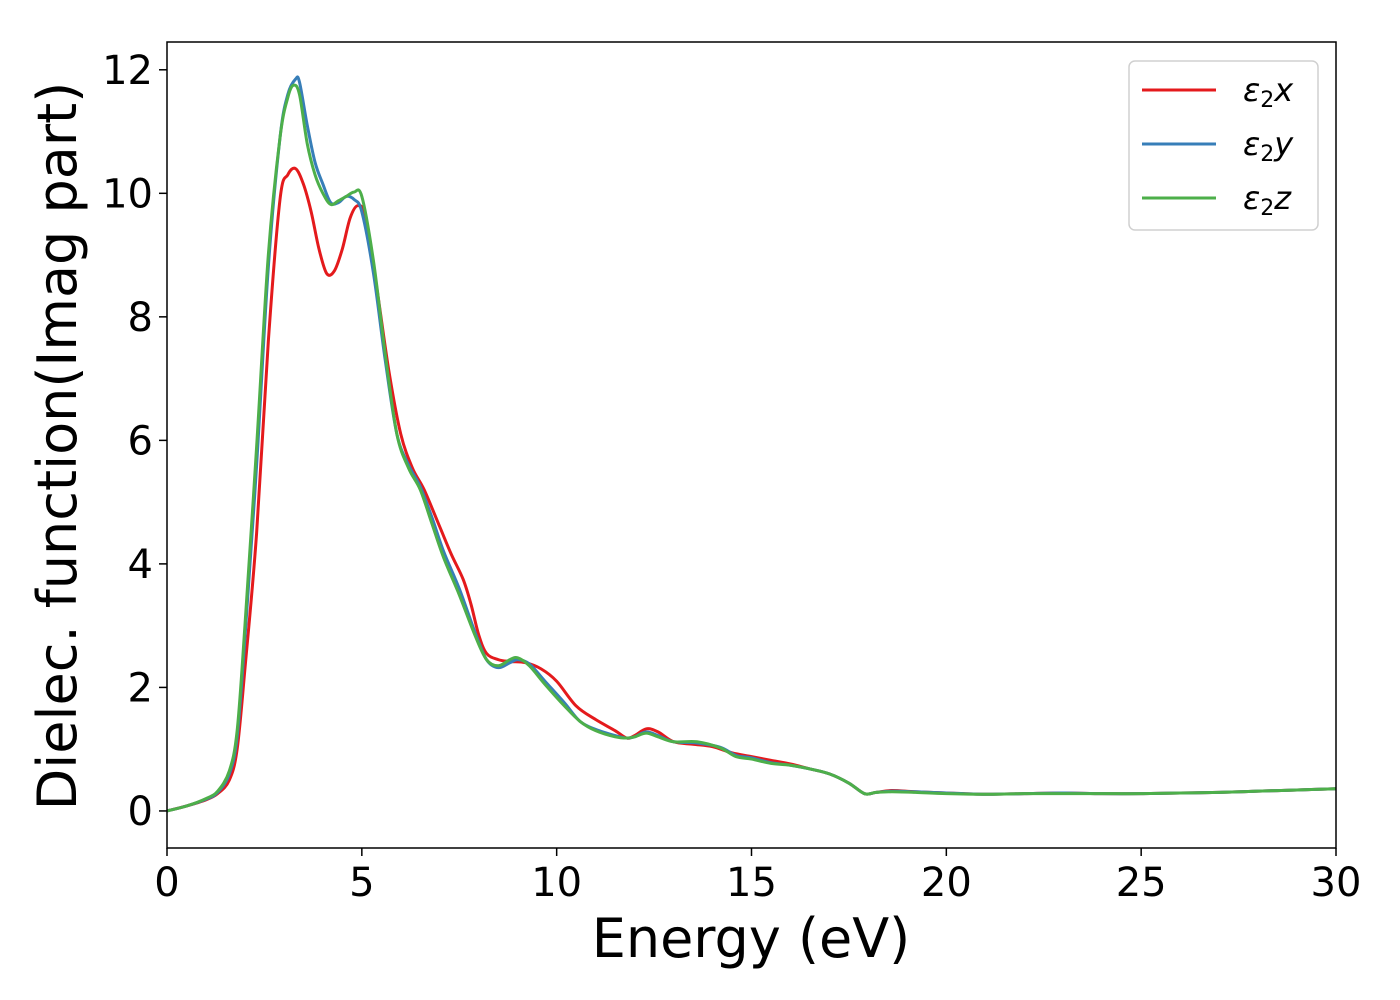 The image size is (1400, 1000). What do you see at coordinates (946, 883) in the screenshot?
I see `x-tick-label: 20` at bounding box center [946, 883].